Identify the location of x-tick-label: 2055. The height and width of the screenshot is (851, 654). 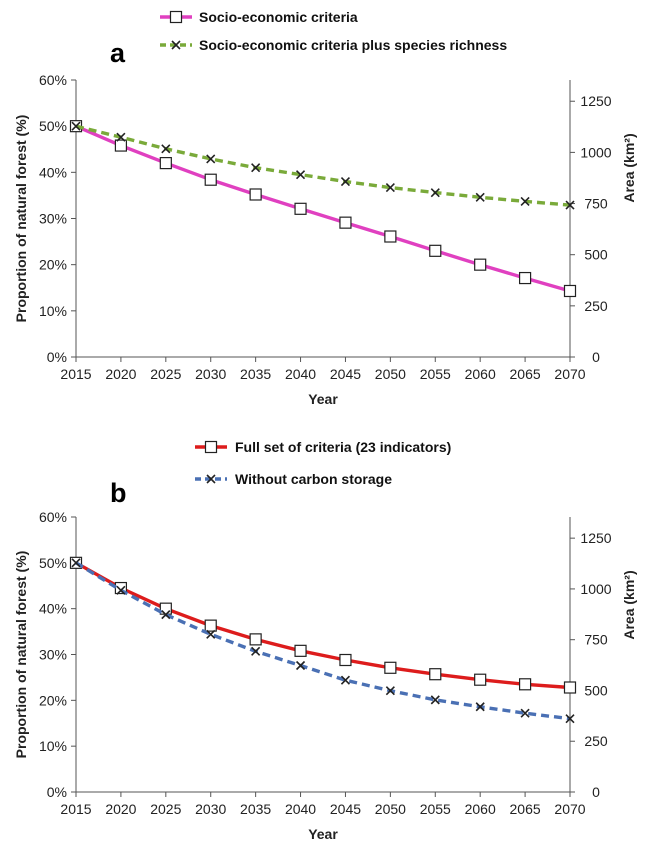
(435, 809).